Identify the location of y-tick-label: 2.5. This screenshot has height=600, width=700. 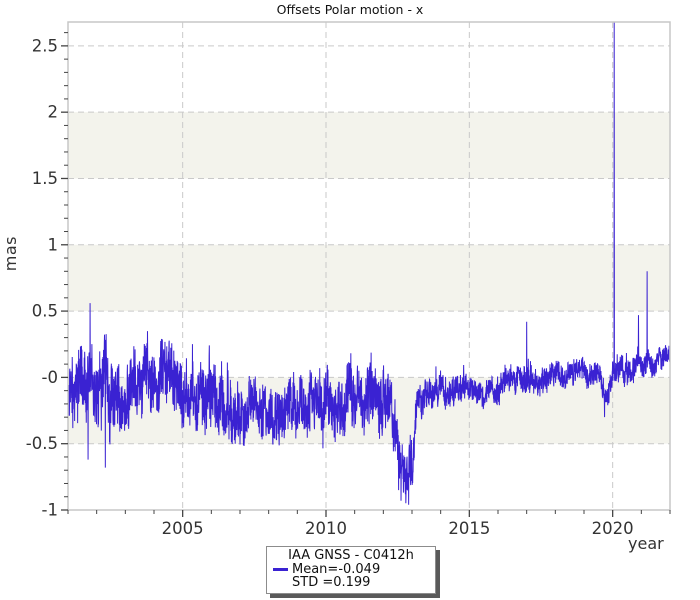
(45, 45).